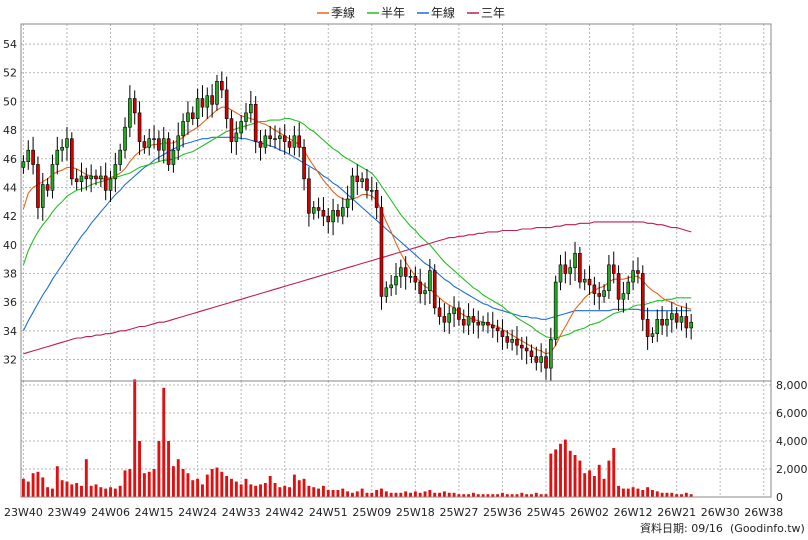 The image size is (808, 540). I want to click on legend-label: 半年, so click(393, 13).